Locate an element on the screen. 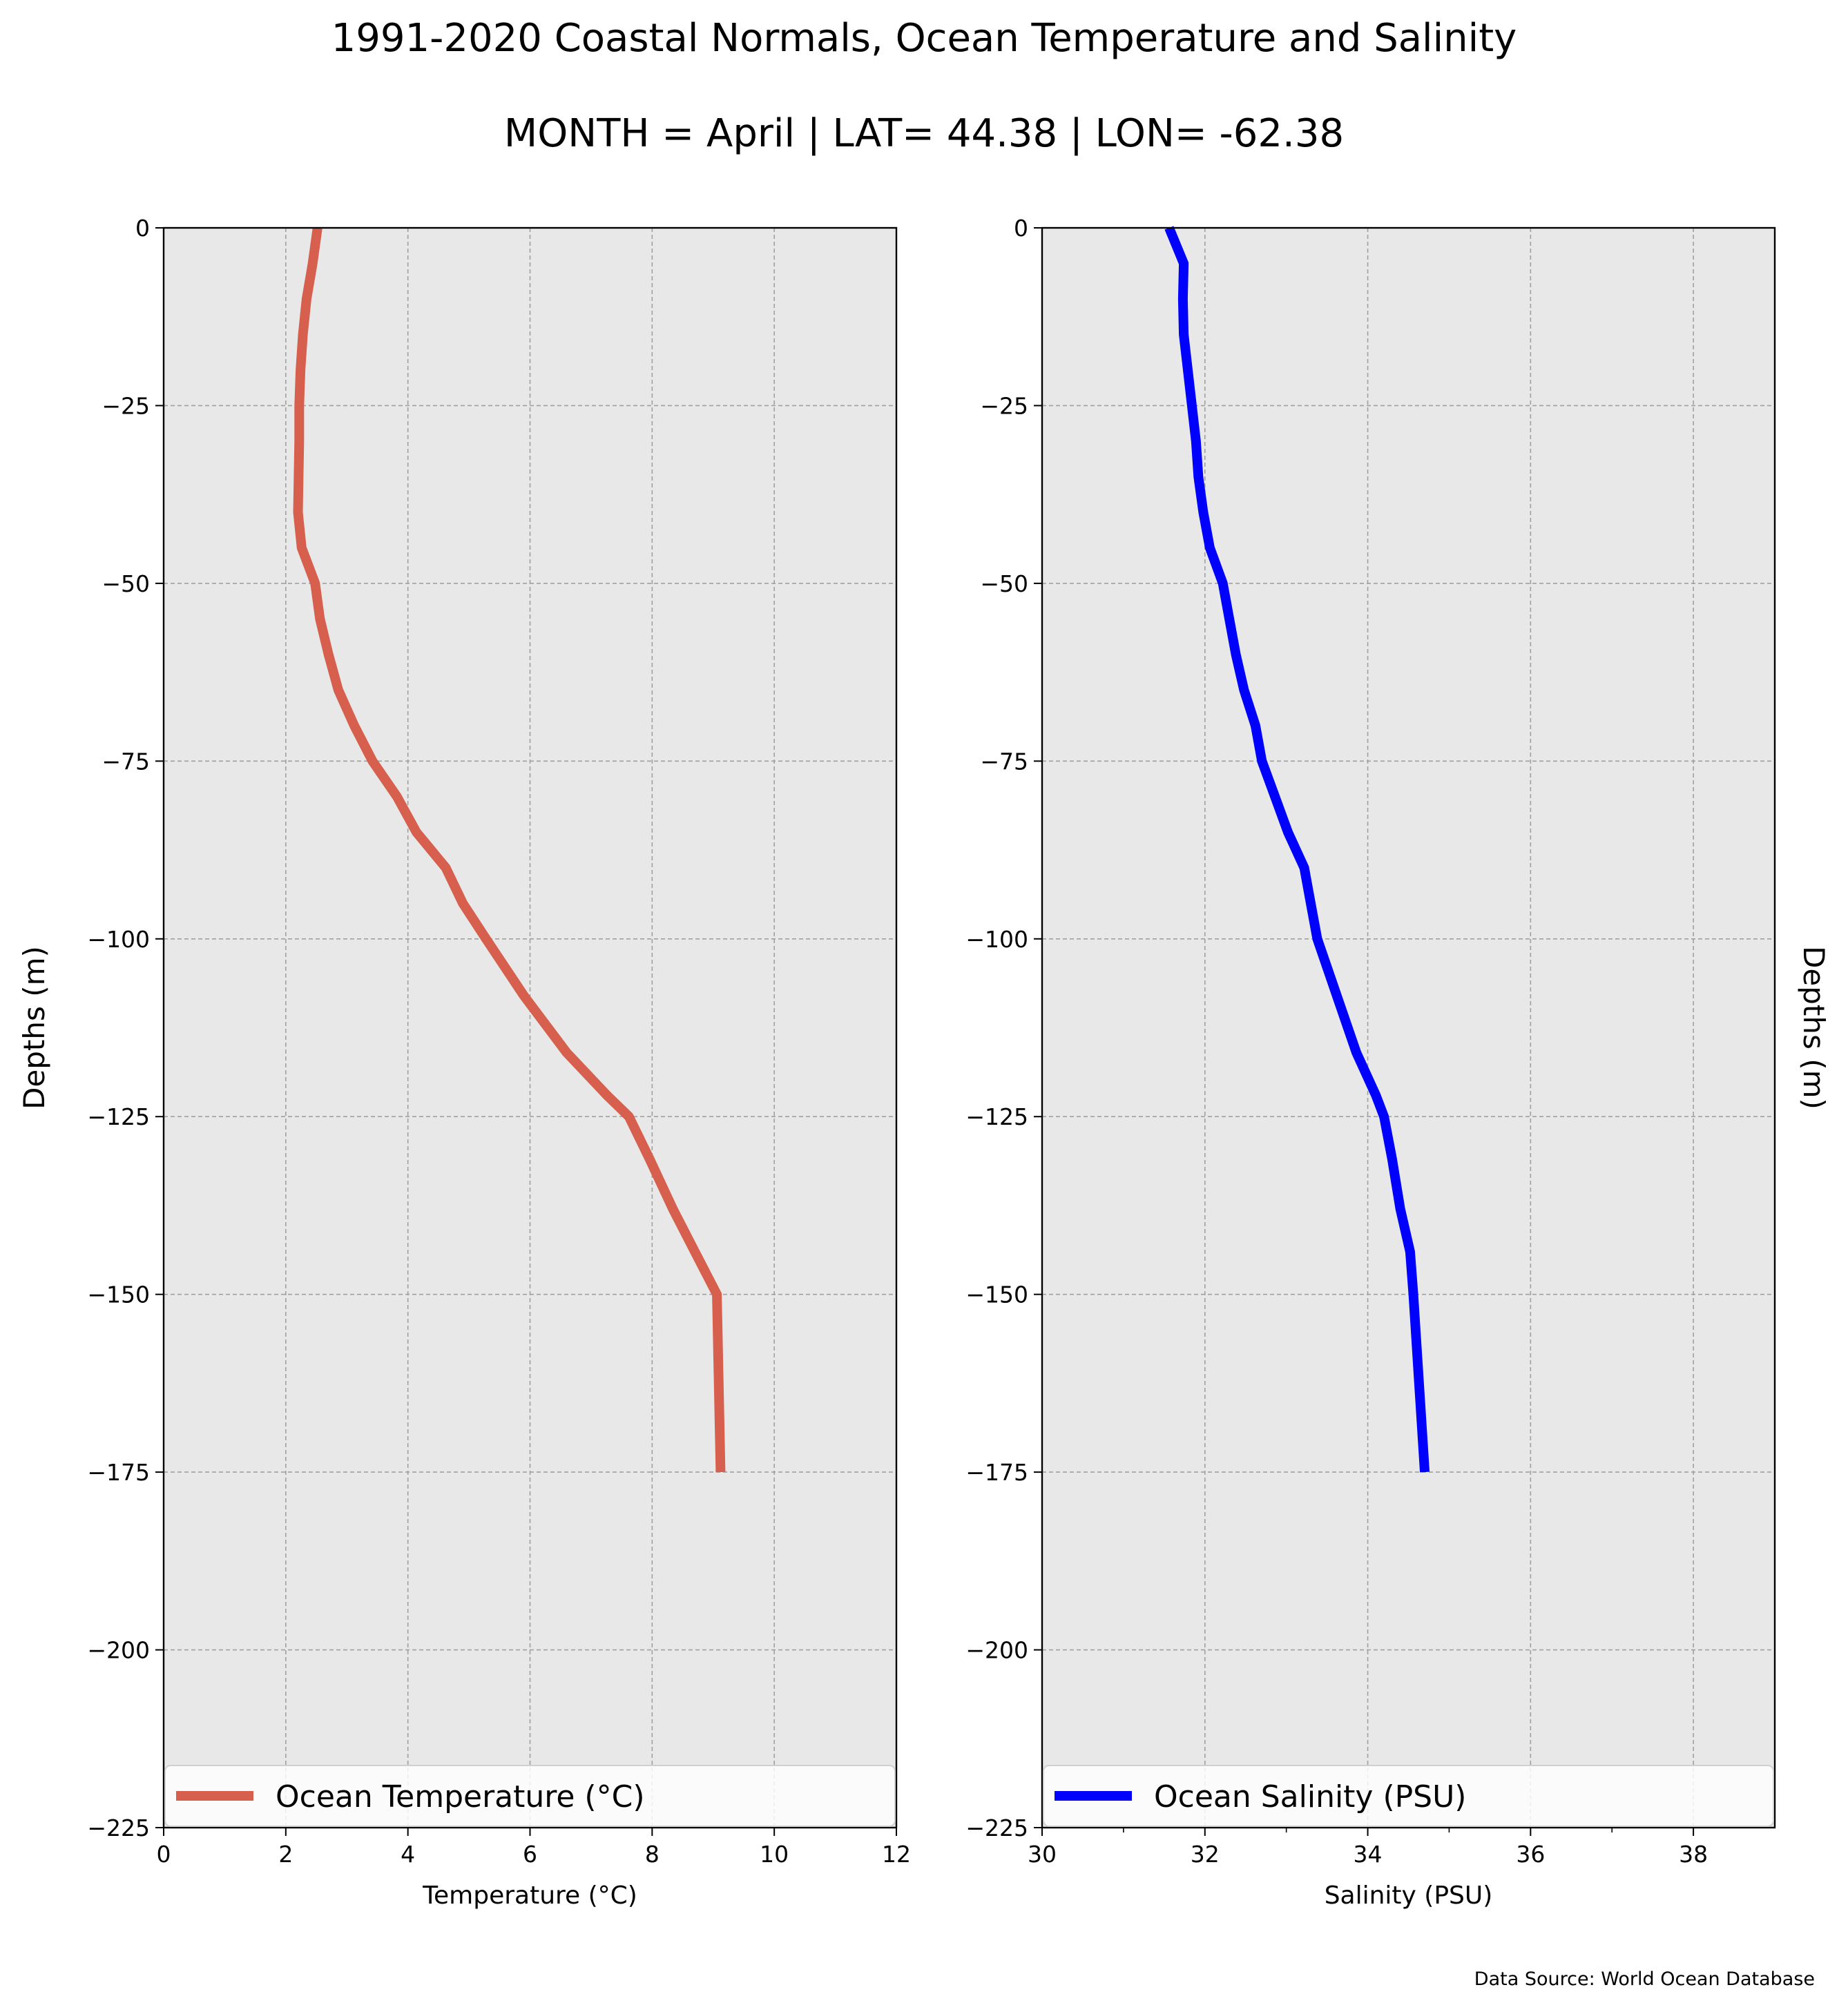  chart-subtitle: MONTH = April | LAT= 44.38 | LON= -62.38 is located at coordinates (924, 133).